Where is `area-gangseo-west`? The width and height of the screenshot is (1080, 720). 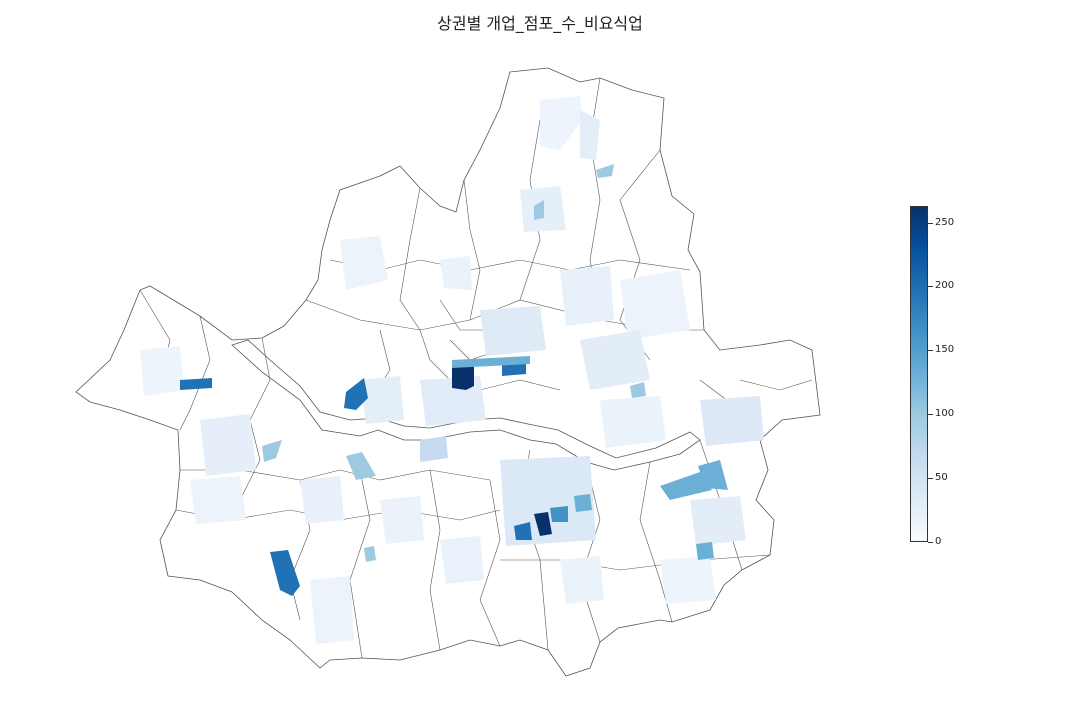
area-gangseo-west is located at coordinates (272, 451).